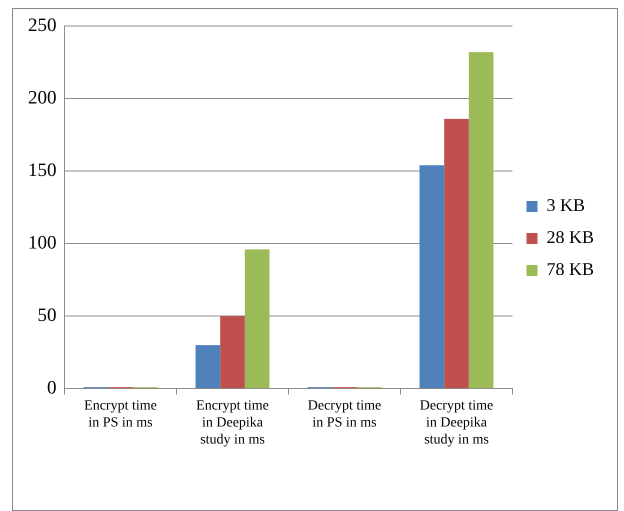  What do you see at coordinates (47, 315) in the screenshot?
I see `y-tick-label: 50` at bounding box center [47, 315].